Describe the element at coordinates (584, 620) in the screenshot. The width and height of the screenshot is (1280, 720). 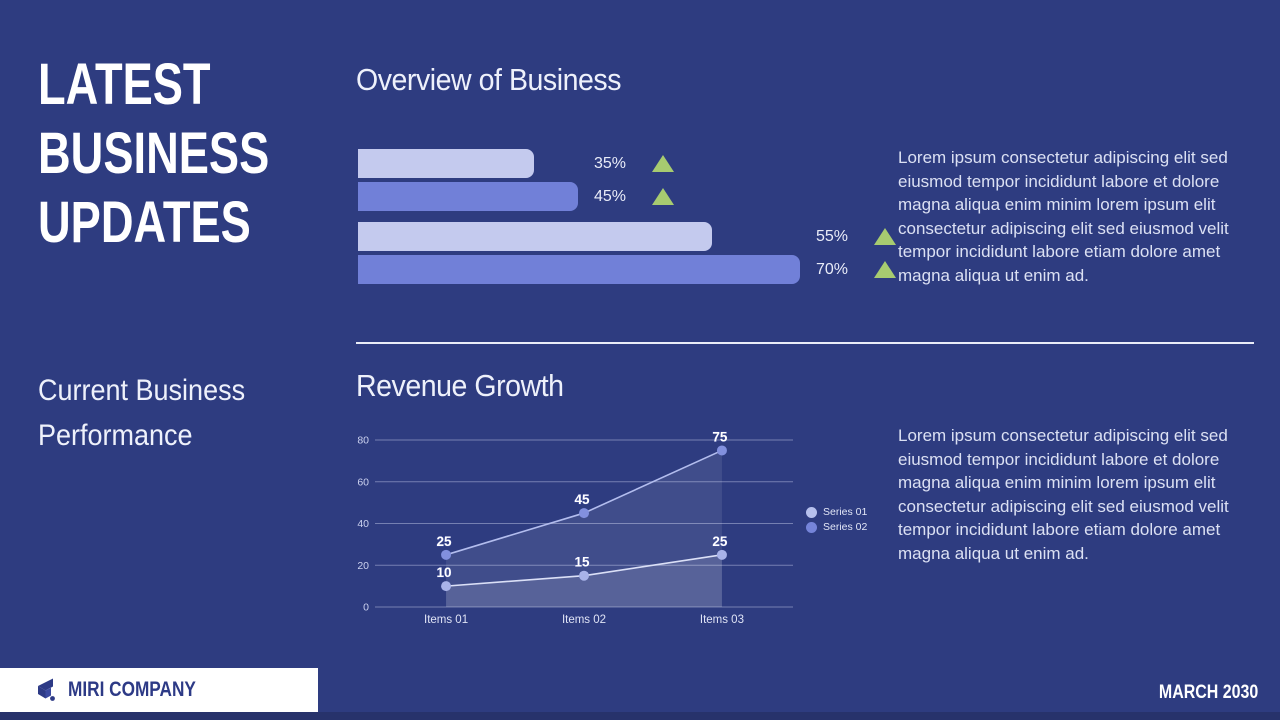
I see `x-axis-label: Items 02` at that location.